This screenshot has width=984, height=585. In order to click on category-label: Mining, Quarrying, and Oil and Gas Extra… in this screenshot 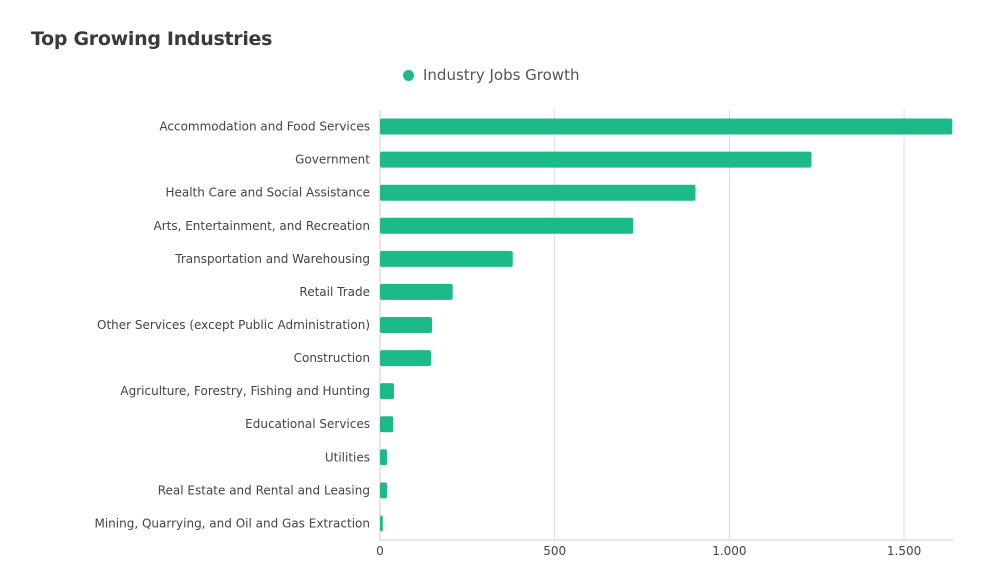, I will do `click(232, 523)`.